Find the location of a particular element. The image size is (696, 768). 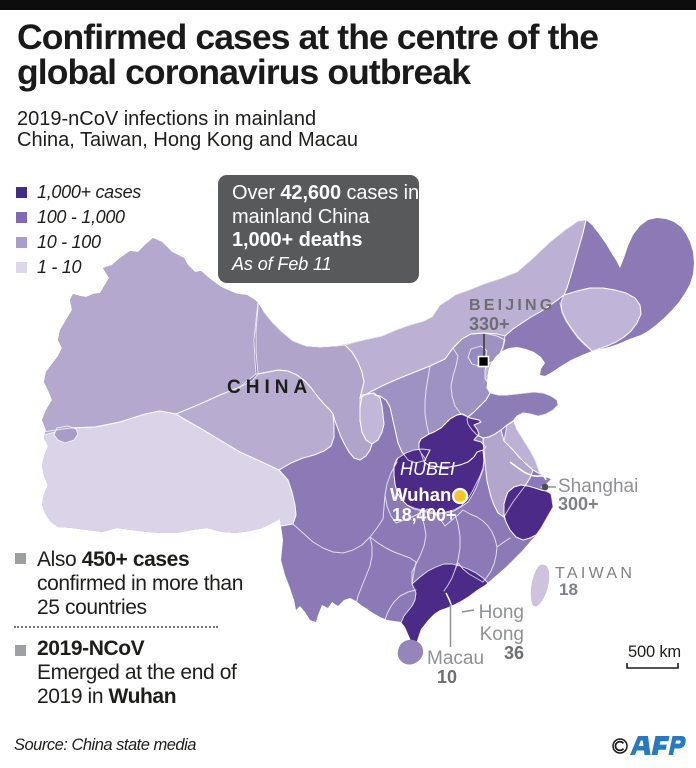

svg-text: Shanghai is located at coordinates (598, 486).